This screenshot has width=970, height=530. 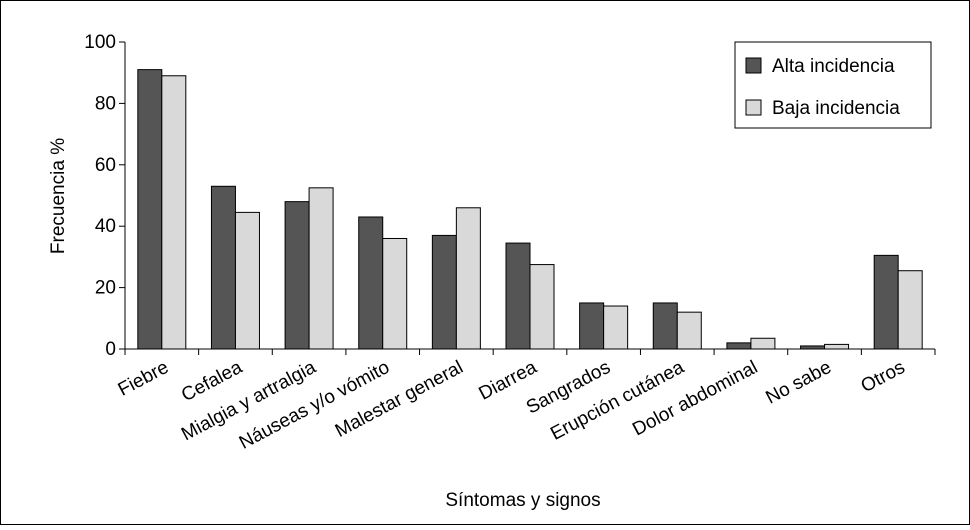 I want to click on legend-box, so click(x=833, y=85).